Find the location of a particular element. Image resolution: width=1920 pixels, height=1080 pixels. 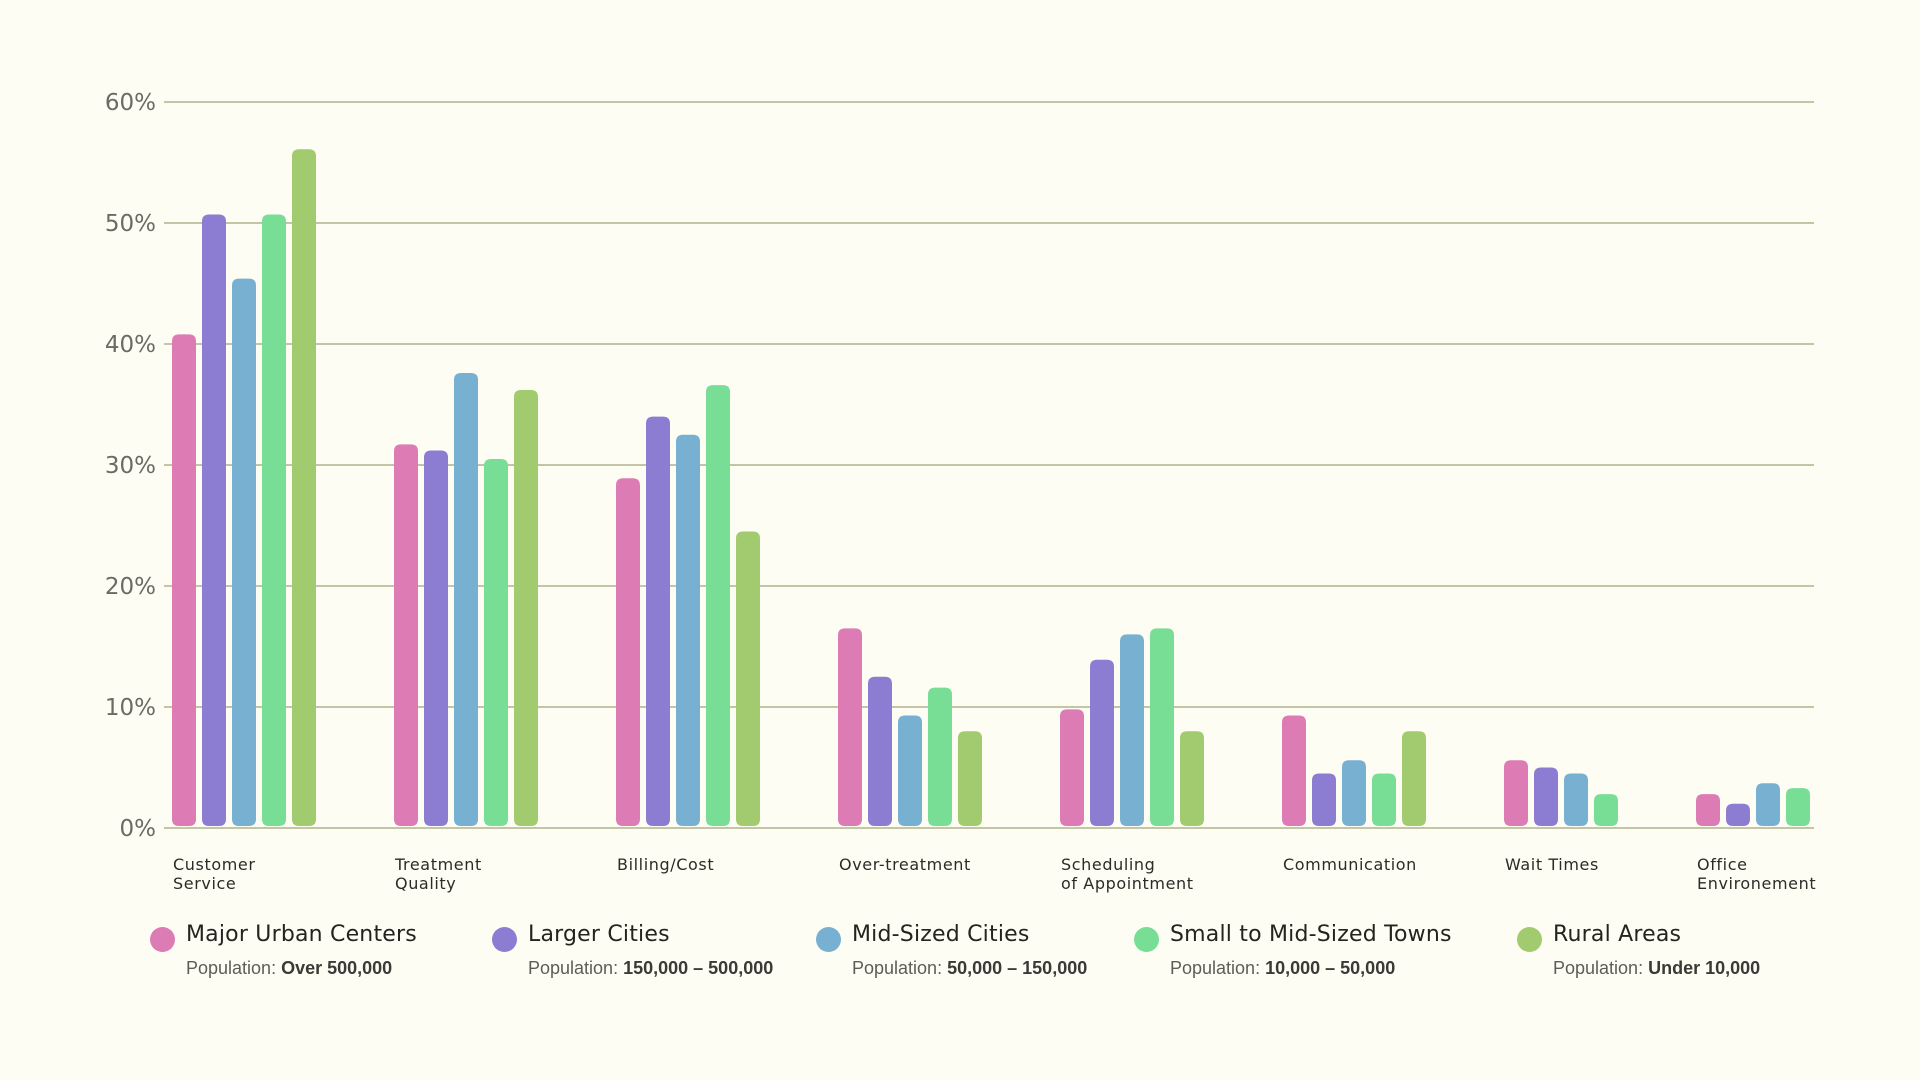

y-axis-ticks: 0% 10% 20% 30% 40% 50% 60% is located at coordinates (130, 466).